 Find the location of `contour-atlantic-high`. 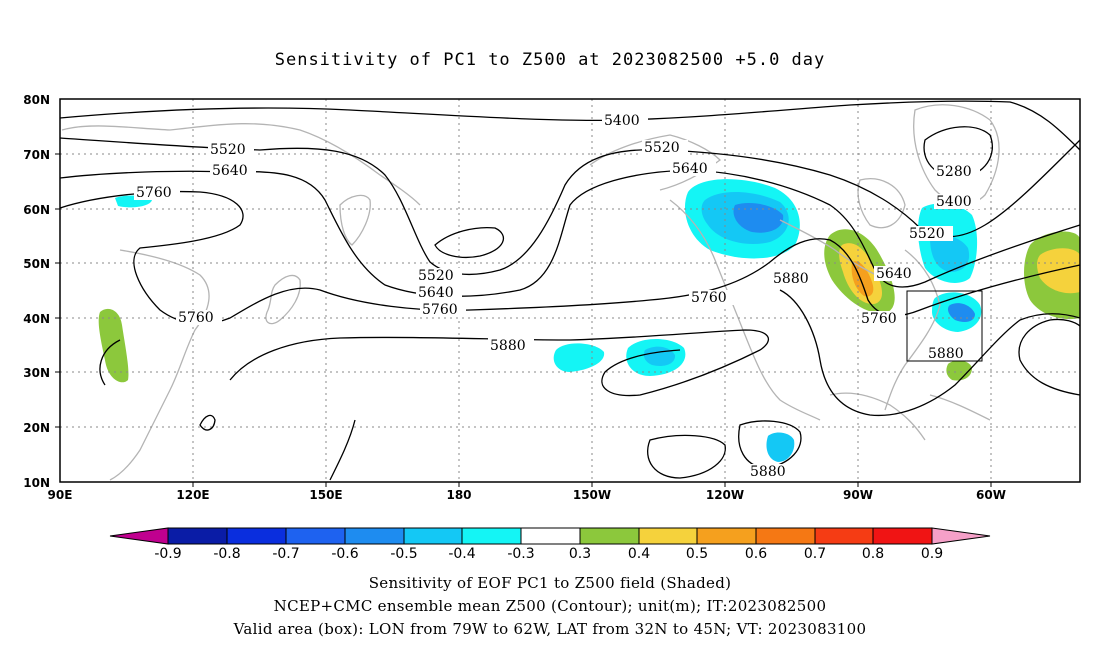

contour-atlantic-high is located at coordinates (1049, 357).